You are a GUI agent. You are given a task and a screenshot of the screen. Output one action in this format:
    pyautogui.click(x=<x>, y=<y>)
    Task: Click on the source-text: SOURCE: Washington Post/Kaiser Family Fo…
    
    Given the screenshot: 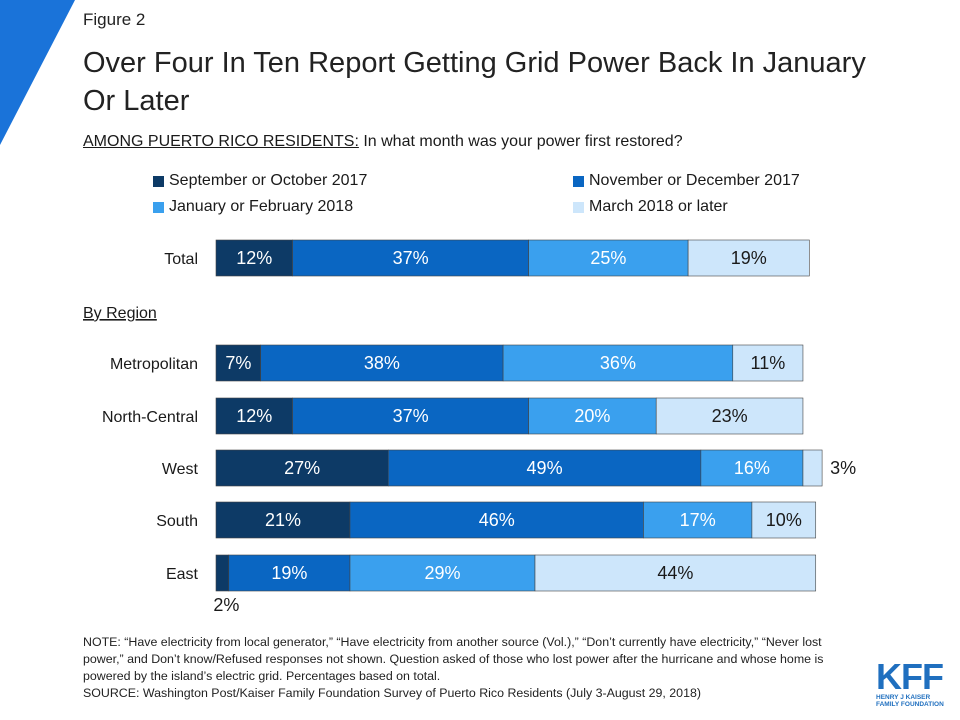 What is the action you would take?
    pyautogui.click(x=392, y=693)
    